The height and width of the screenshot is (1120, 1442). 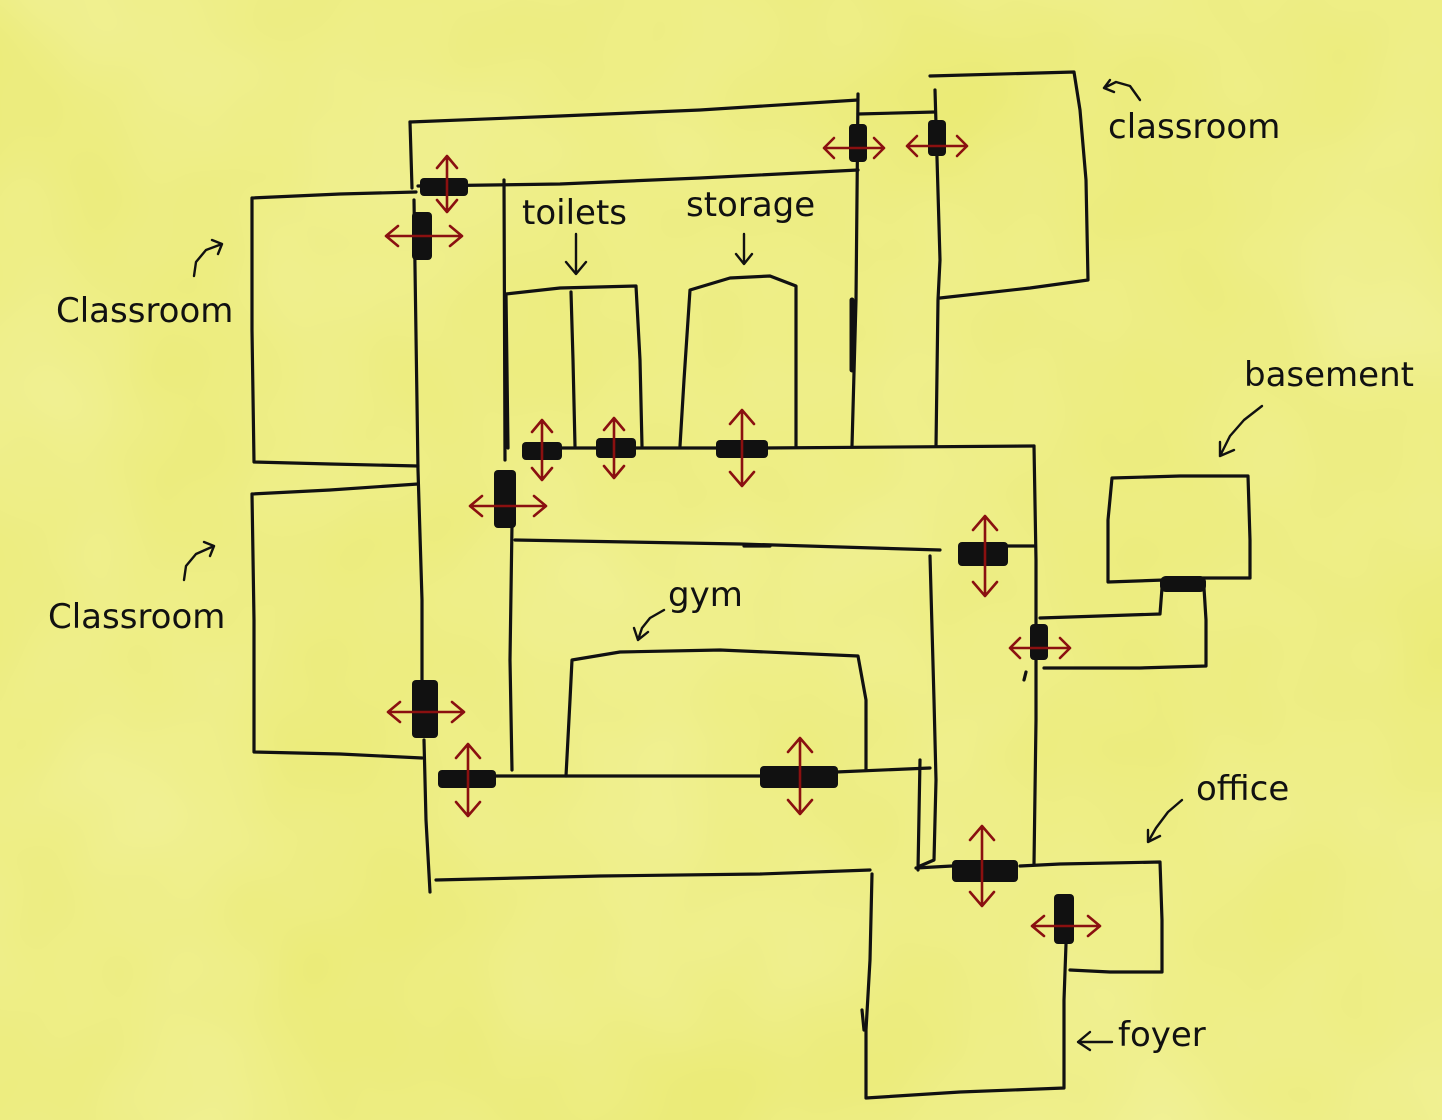 I want to click on pointer-classroom-left-lower, so click(x=199, y=561).